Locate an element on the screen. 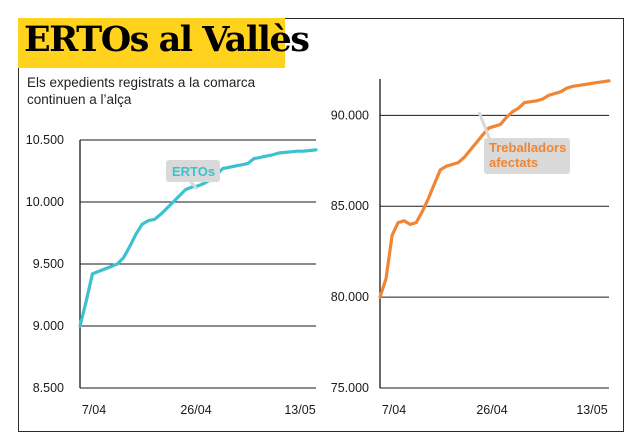 The image size is (638, 448). y-tick-label: 75.000 is located at coordinates (350, 388).